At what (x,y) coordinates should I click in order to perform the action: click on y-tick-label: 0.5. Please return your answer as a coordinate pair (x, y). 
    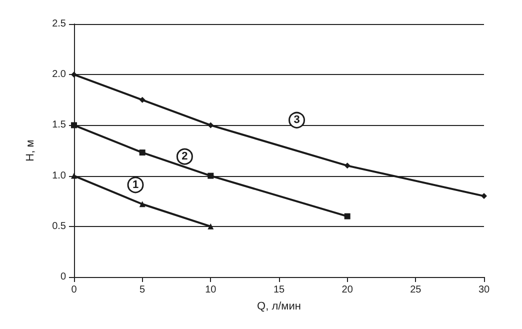
    Looking at the image, I should click on (59, 226).